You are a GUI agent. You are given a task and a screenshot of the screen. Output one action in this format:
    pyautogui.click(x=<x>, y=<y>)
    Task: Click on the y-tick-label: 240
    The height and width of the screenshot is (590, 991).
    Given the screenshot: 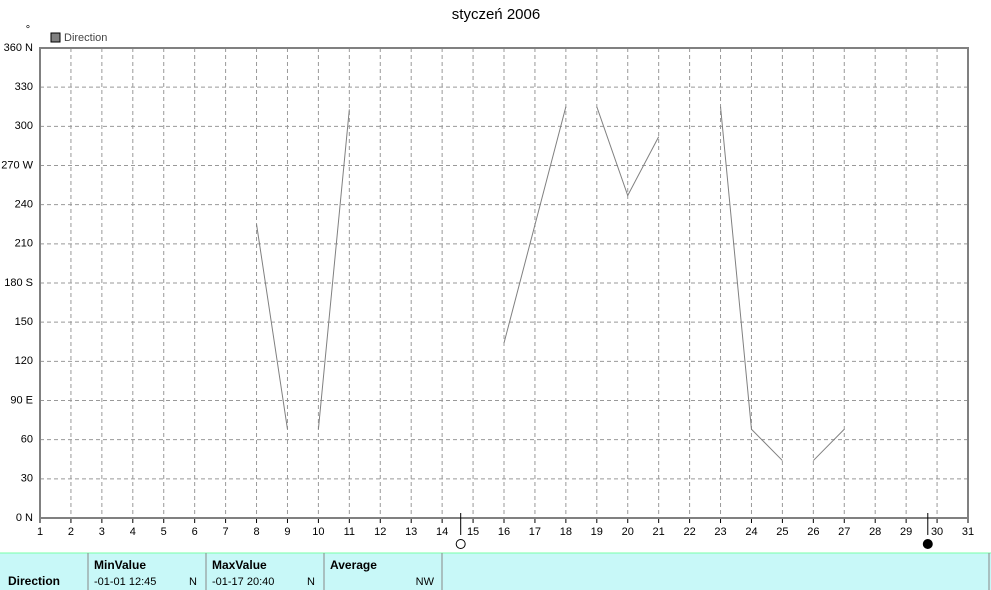 What is the action you would take?
    pyautogui.click(x=24, y=205)
    